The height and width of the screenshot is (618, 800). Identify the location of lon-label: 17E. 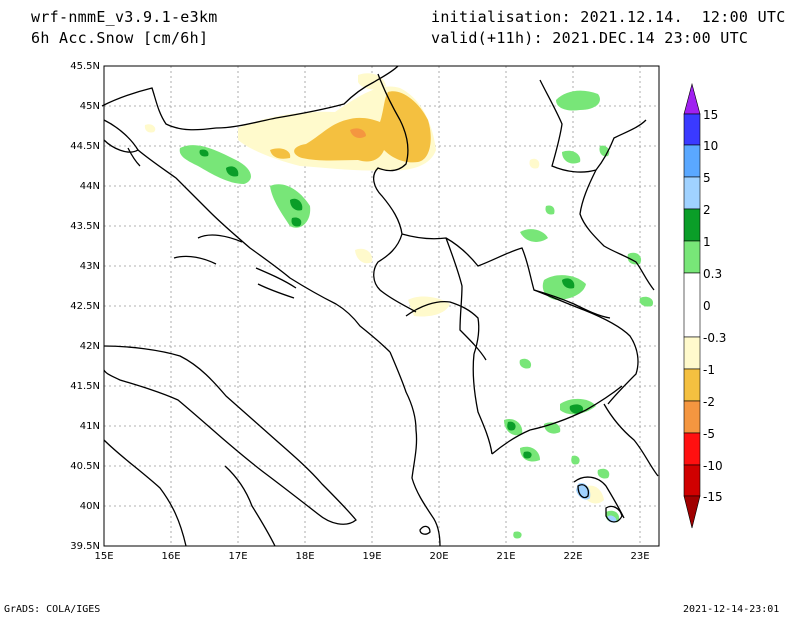
(237, 556).